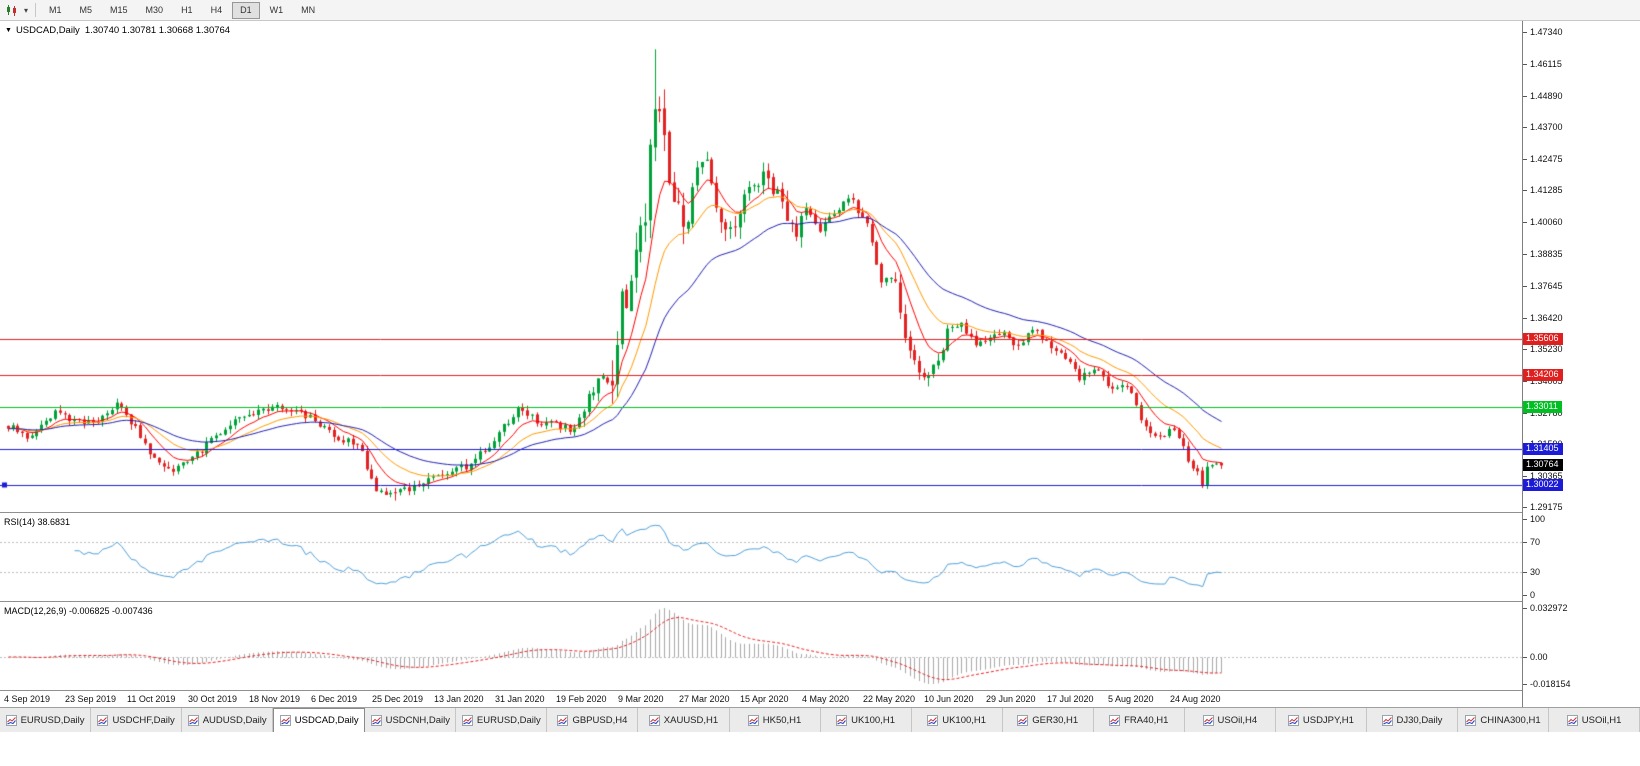 The width and height of the screenshot is (1640, 766). What do you see at coordinates (1195, 699) in the screenshot?
I see `date-tick: 24 Aug 2020` at bounding box center [1195, 699].